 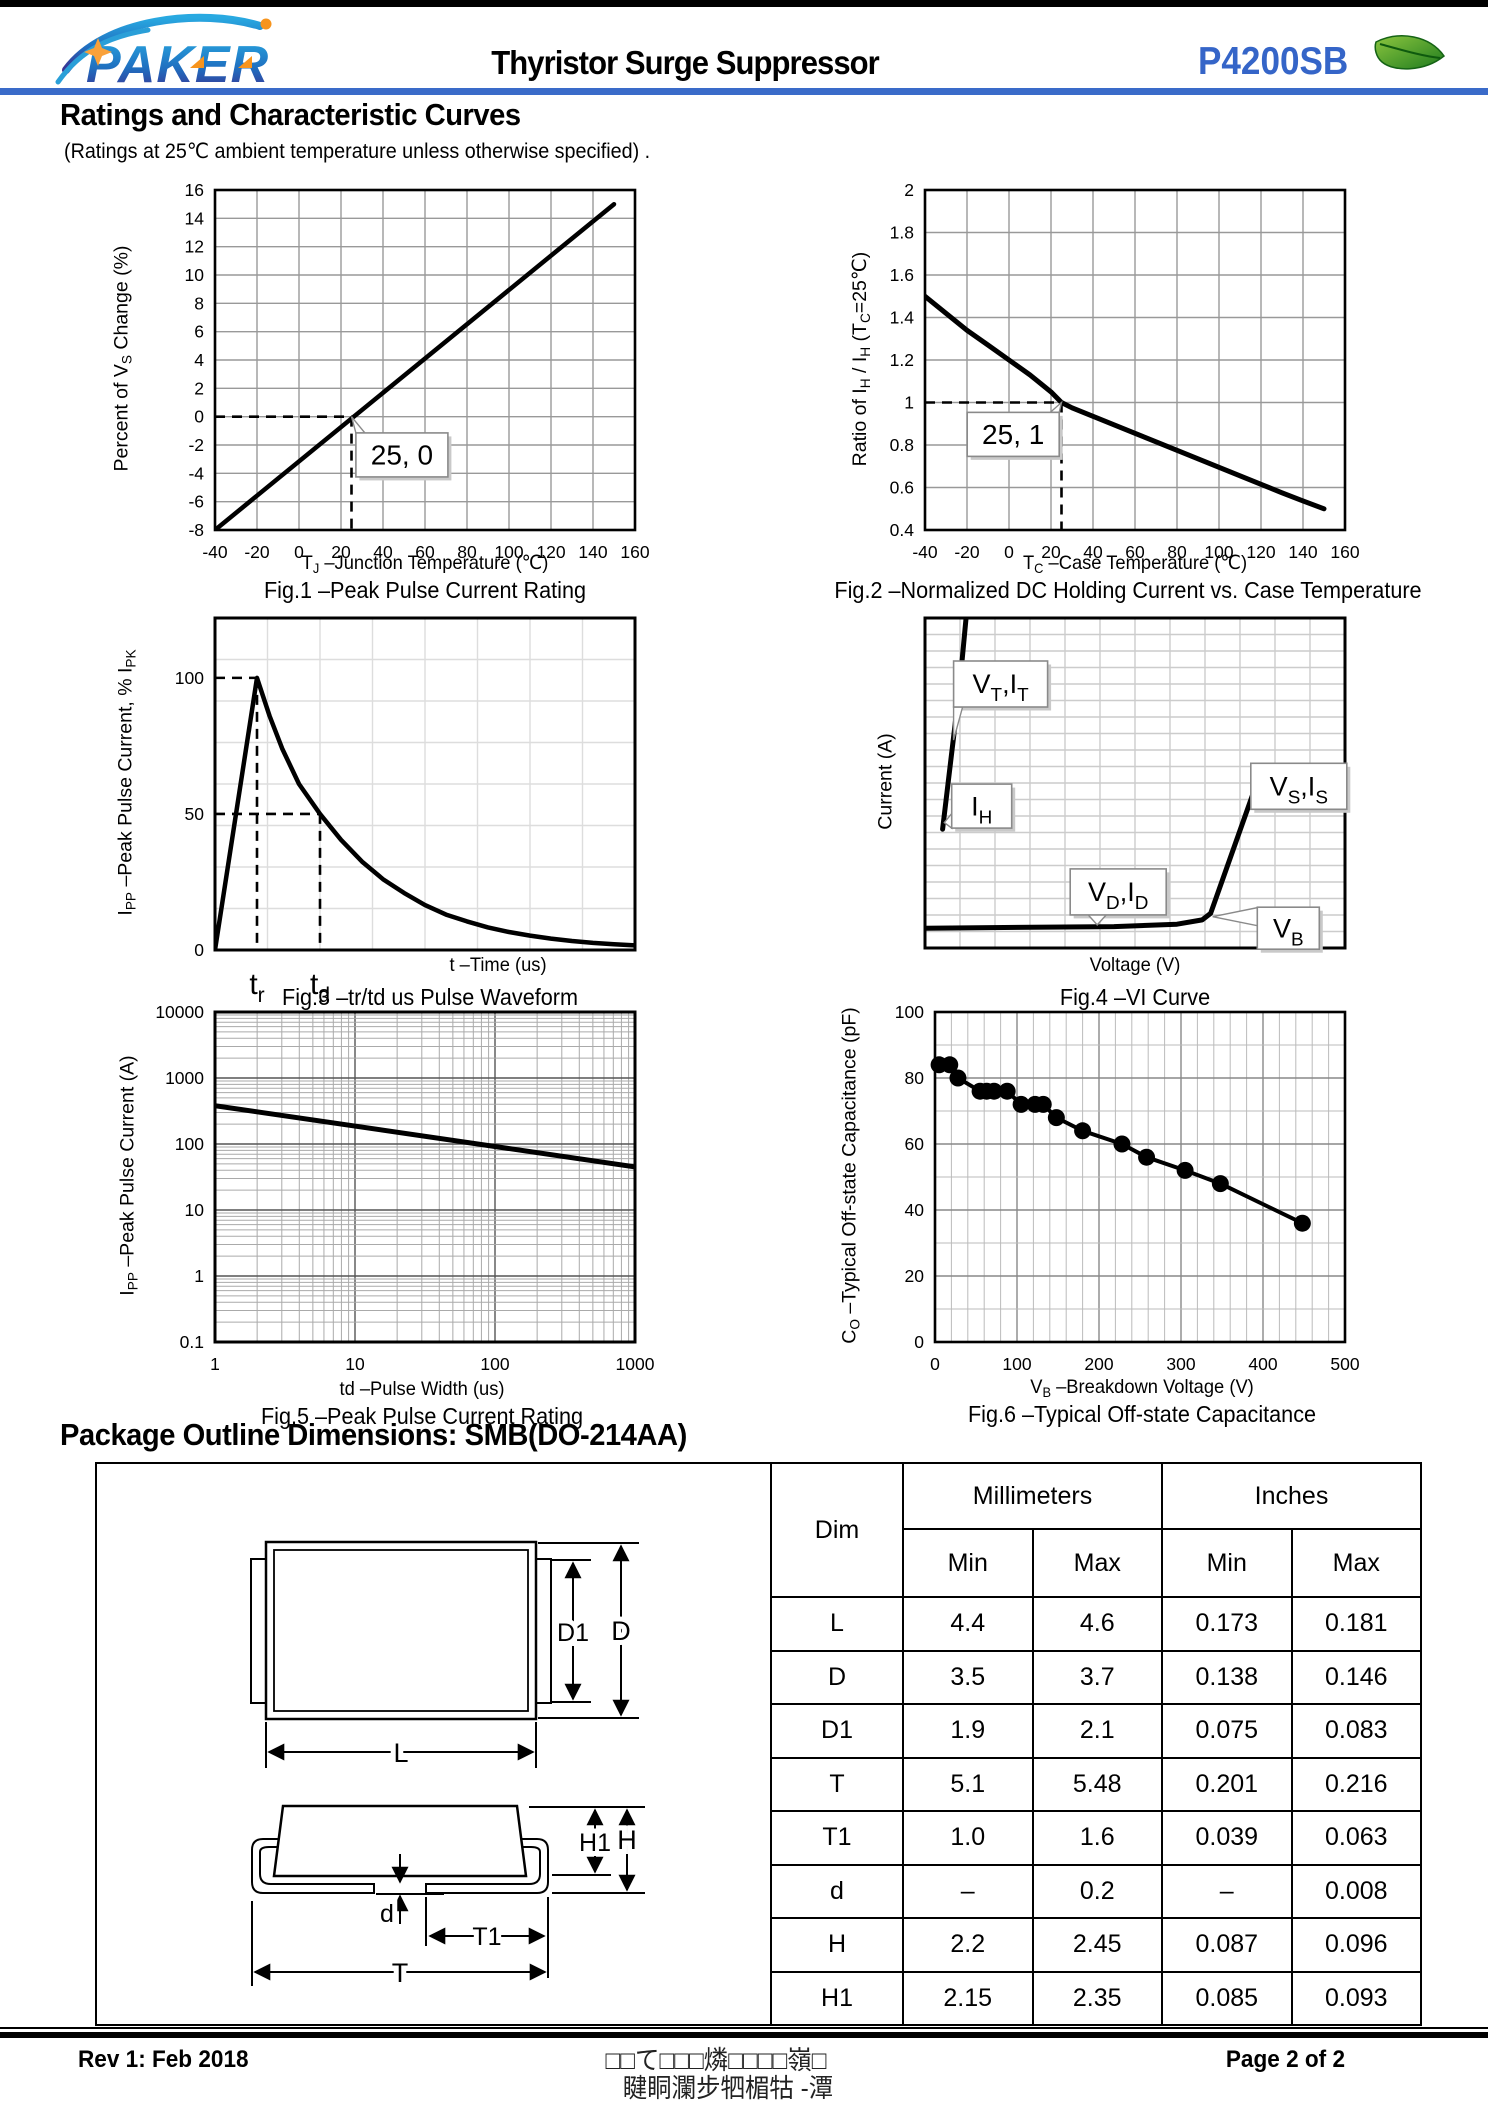 I want to click on footer-center-text-line1: □□て□□□燐□□□□嶺□, so click(x=716, y=2060).